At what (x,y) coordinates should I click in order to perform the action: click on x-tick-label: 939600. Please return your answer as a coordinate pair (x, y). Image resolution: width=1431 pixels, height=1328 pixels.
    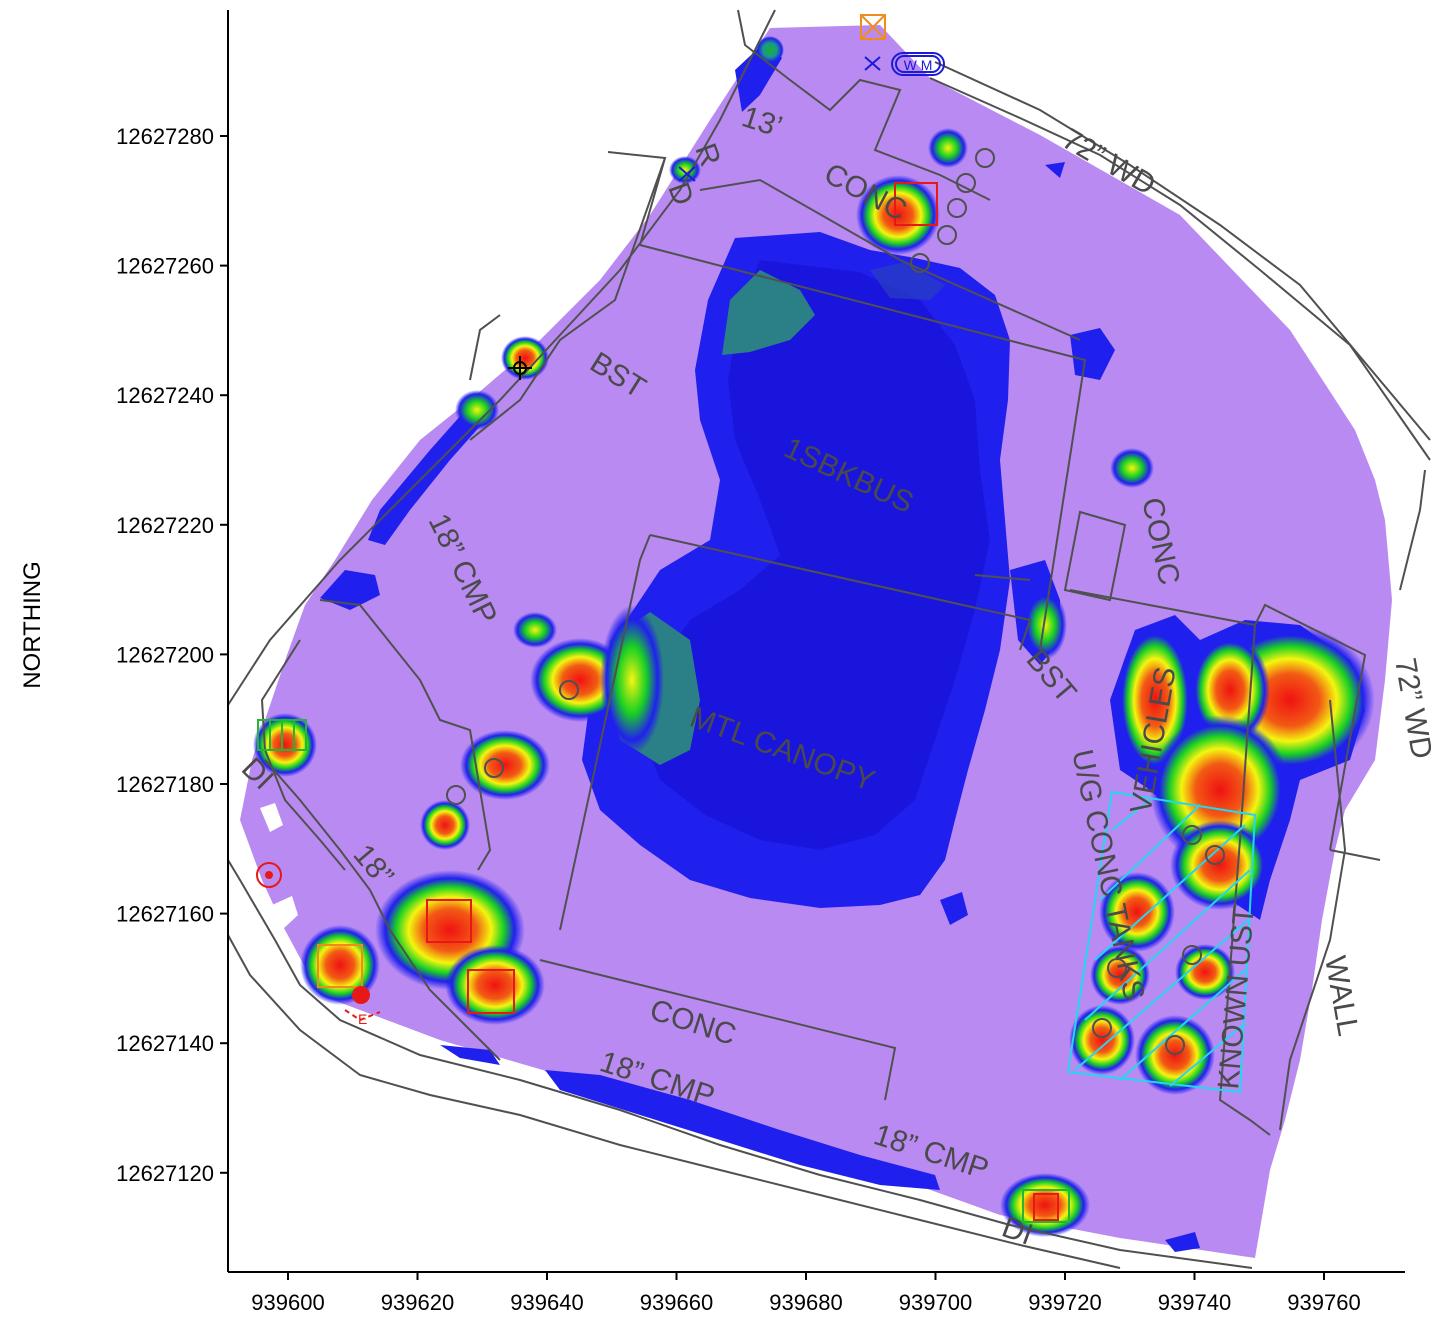
    Looking at the image, I should click on (287, 1302).